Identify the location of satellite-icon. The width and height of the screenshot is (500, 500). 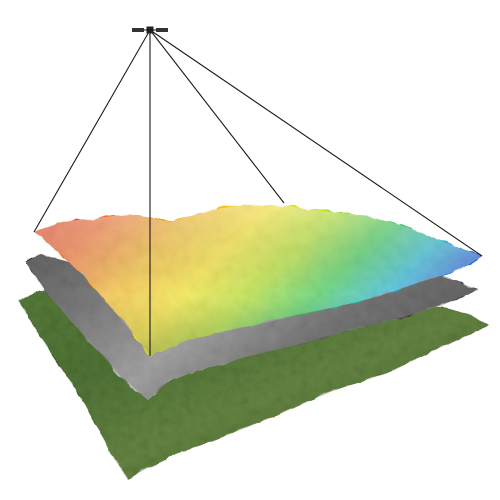
(150, 30).